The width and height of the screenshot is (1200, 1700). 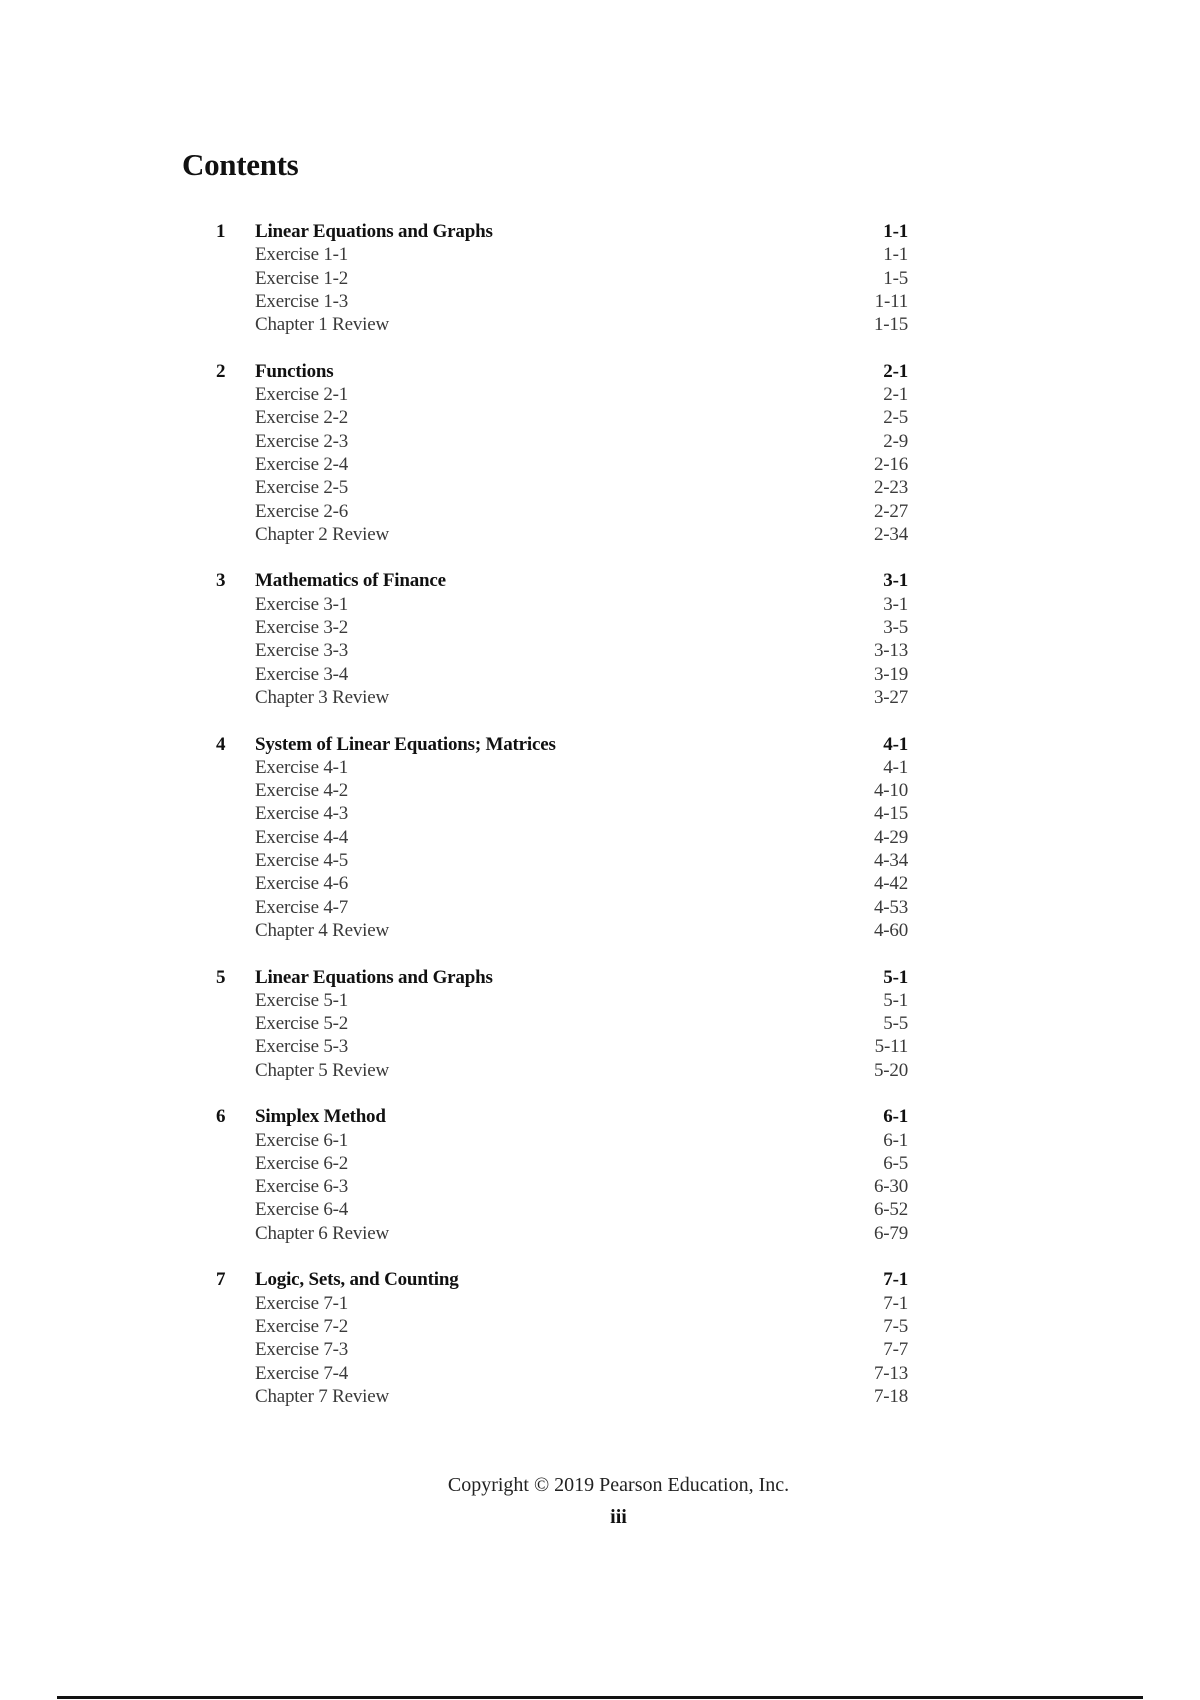 What do you see at coordinates (322, 930) in the screenshot?
I see `entry-label: Chapter 4 Review` at bounding box center [322, 930].